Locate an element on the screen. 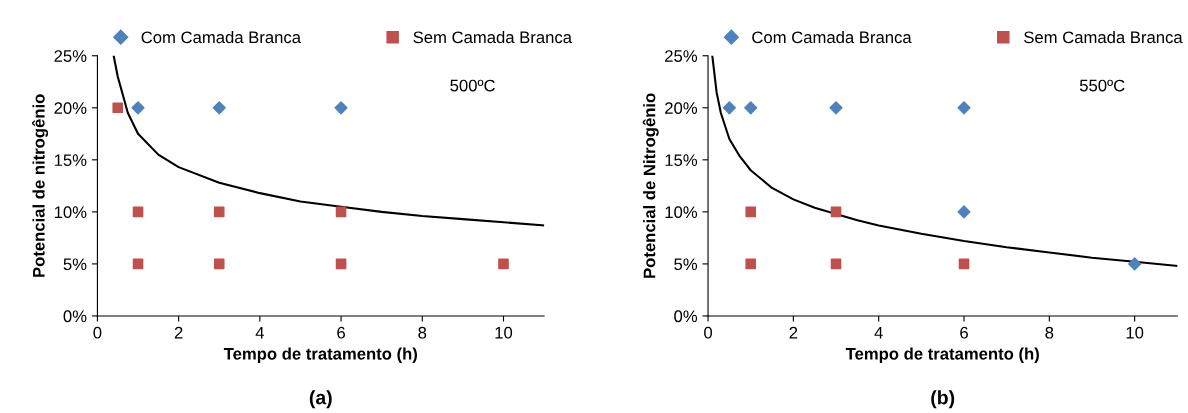  text: (a) is located at coordinates (320, 399).